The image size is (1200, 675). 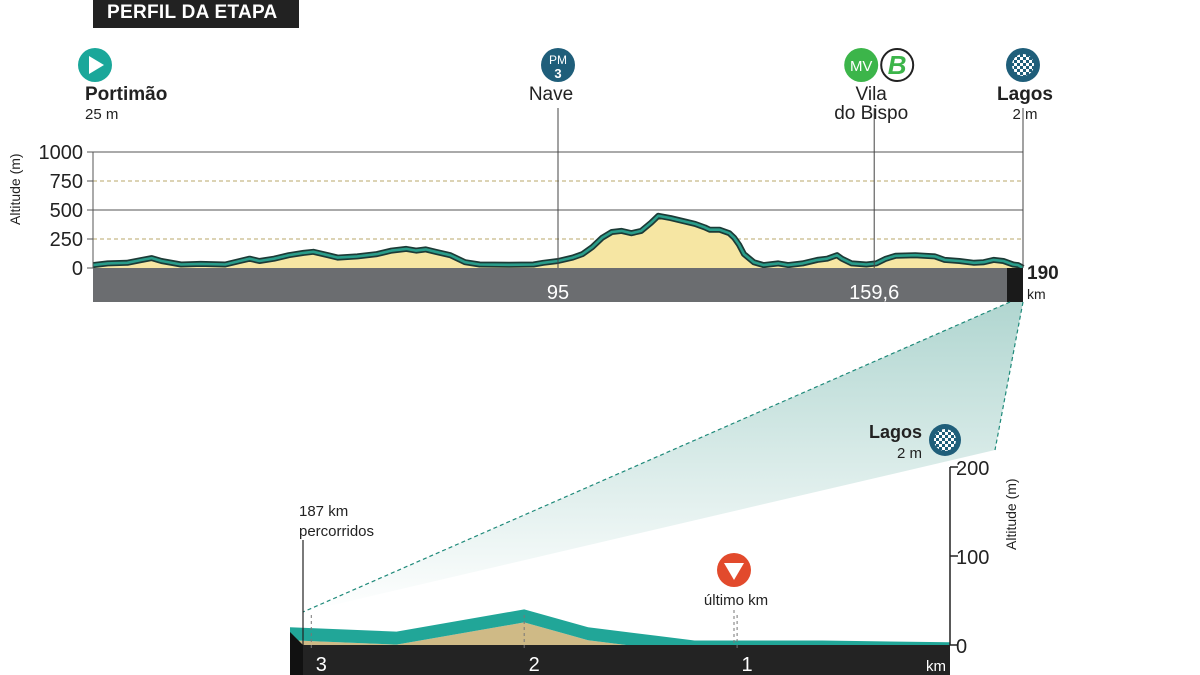 I want to click on top-x-end-label: 190, so click(x=1043, y=273).